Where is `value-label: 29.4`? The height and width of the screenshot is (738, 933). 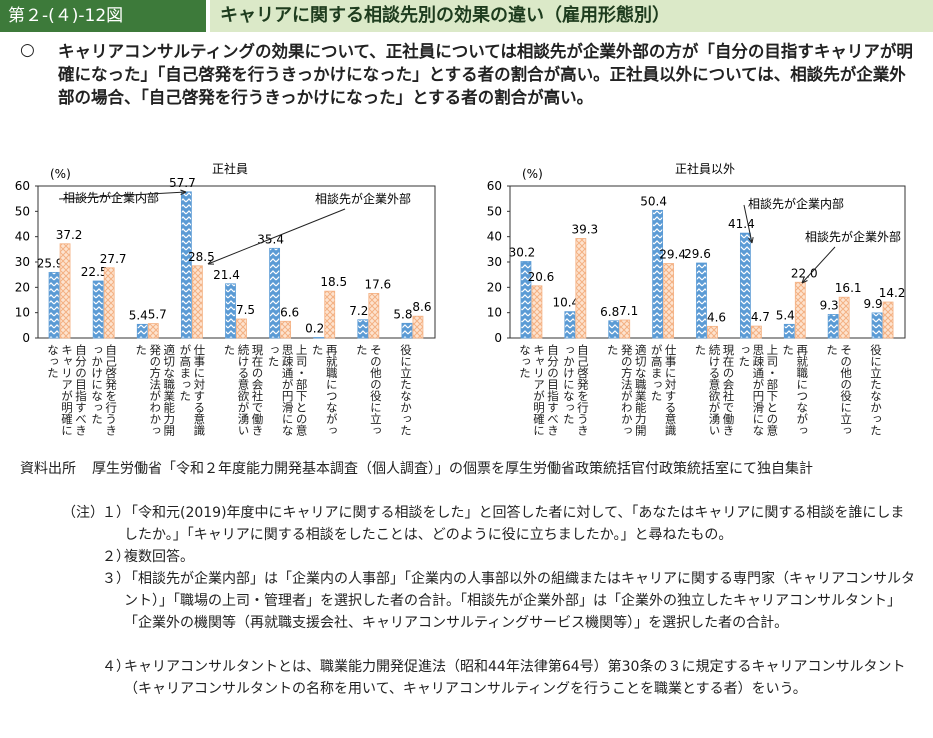 value-label: 29.4 is located at coordinates (672, 255).